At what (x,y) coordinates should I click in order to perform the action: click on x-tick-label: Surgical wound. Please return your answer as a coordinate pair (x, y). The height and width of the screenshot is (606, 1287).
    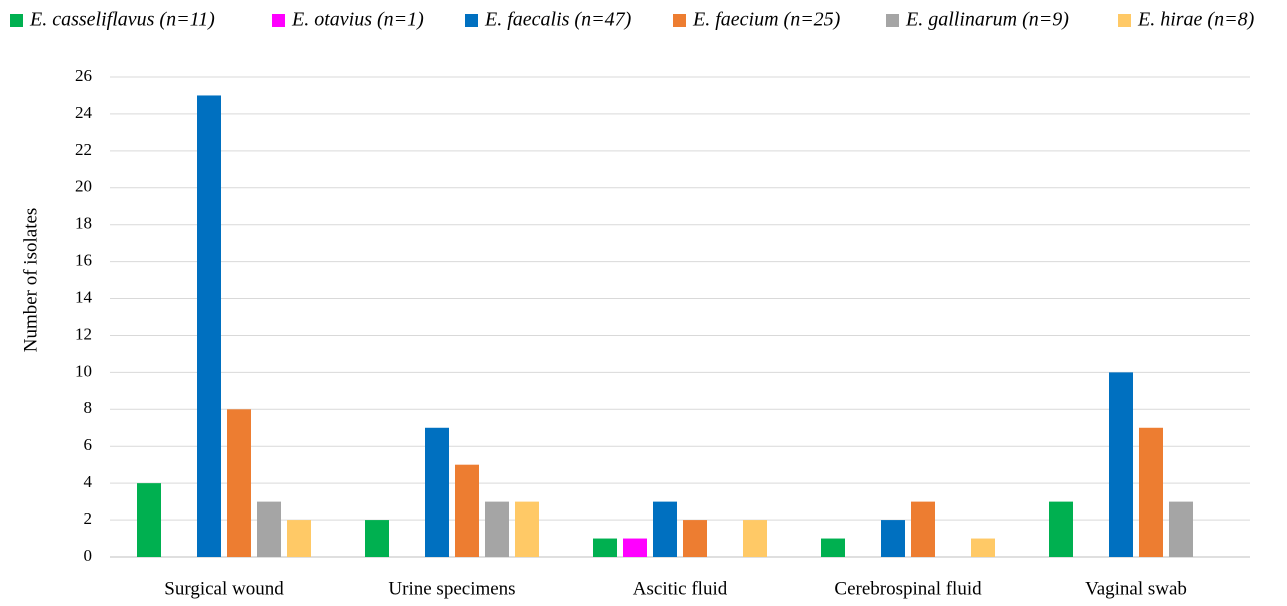
    Looking at the image, I should click on (224, 588).